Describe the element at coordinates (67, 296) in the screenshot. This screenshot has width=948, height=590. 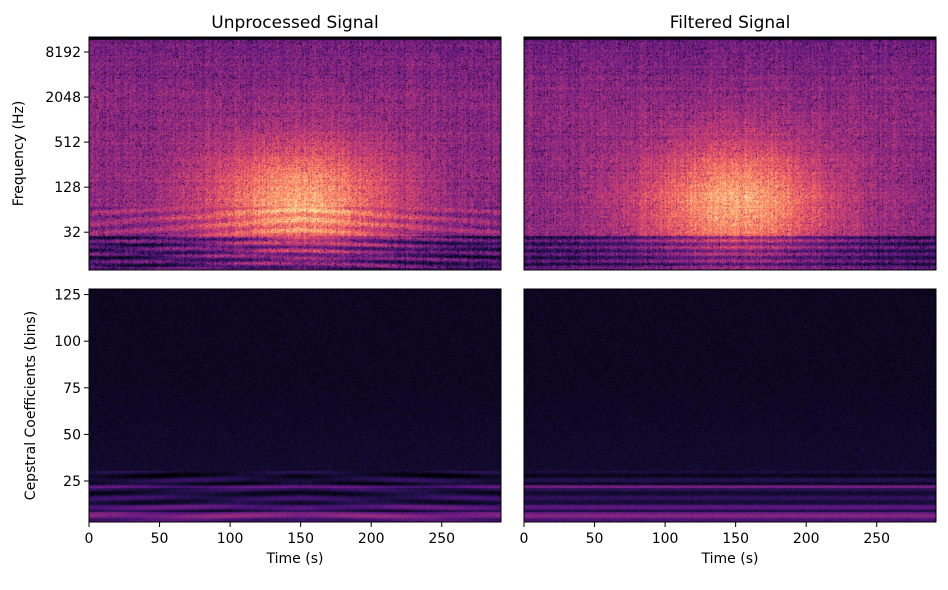
I see `y-tick-label: 125` at that location.